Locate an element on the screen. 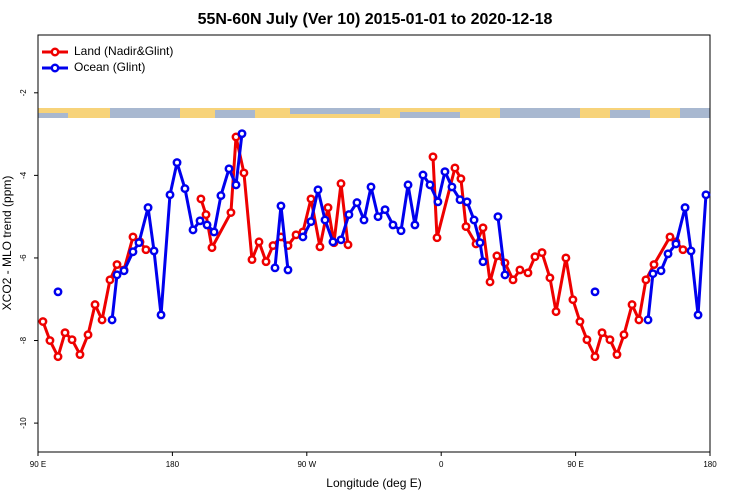 The height and width of the screenshot is (500, 750). y-tick-label: -6 is located at coordinates (23, 258).